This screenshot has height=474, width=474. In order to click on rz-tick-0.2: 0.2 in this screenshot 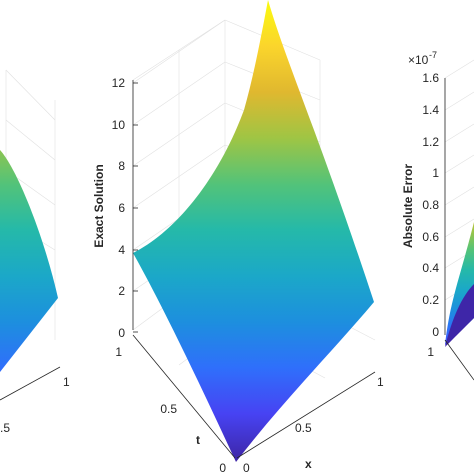, I will do `click(430, 300)`.